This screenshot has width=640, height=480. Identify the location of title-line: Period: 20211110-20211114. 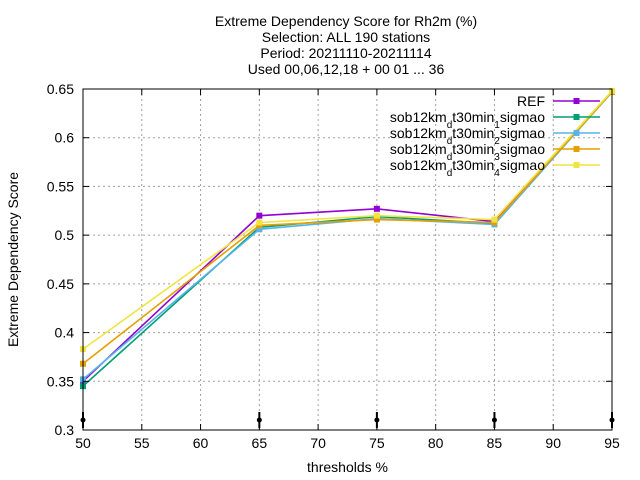
(345, 53).